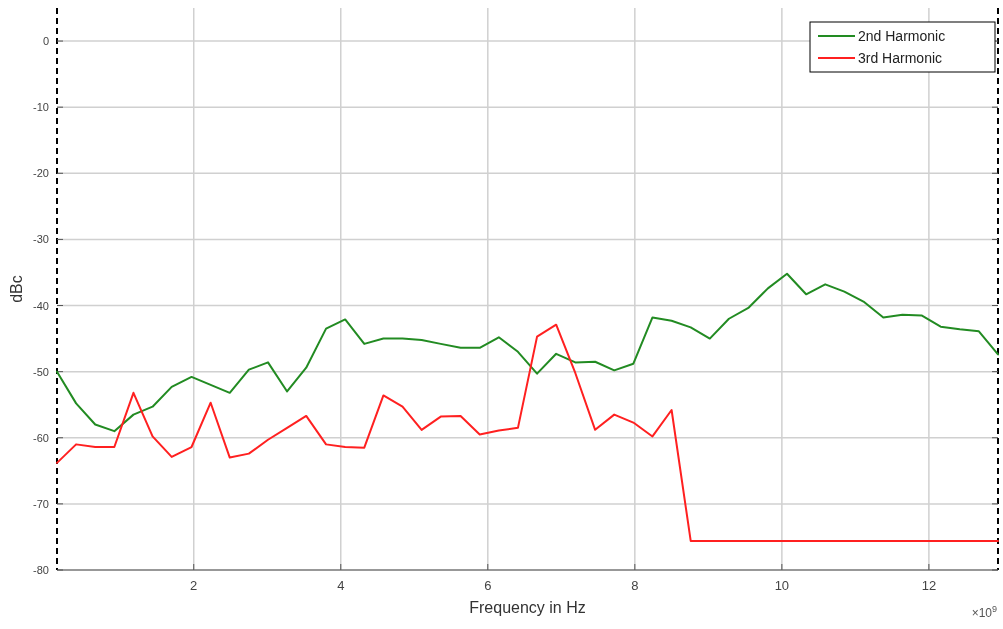  I want to click on x-axis-title: Frequency in Hz, so click(527, 607).